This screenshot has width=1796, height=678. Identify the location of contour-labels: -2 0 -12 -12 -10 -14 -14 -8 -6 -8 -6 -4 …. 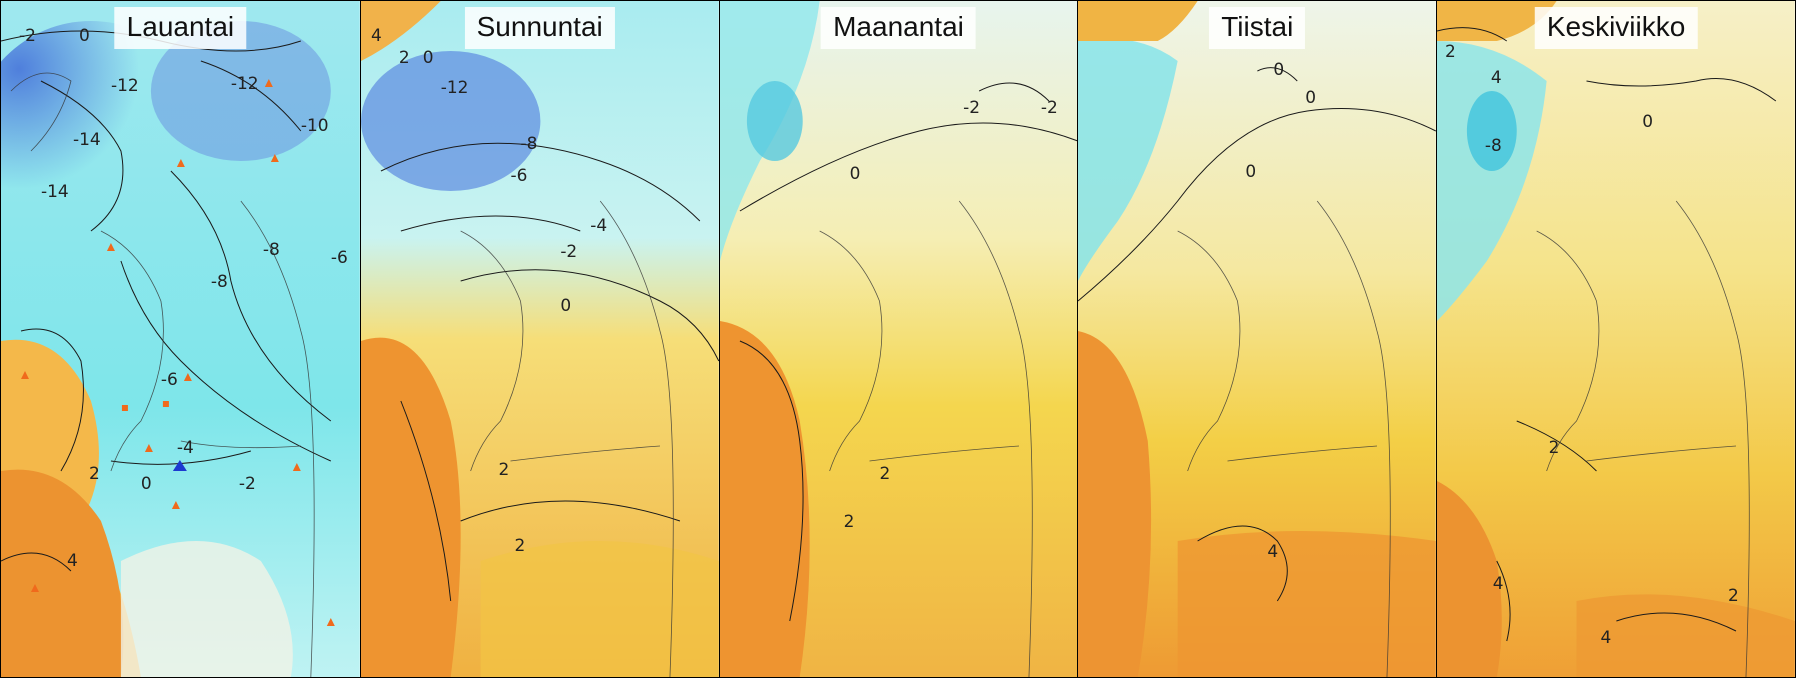
(183, 298).